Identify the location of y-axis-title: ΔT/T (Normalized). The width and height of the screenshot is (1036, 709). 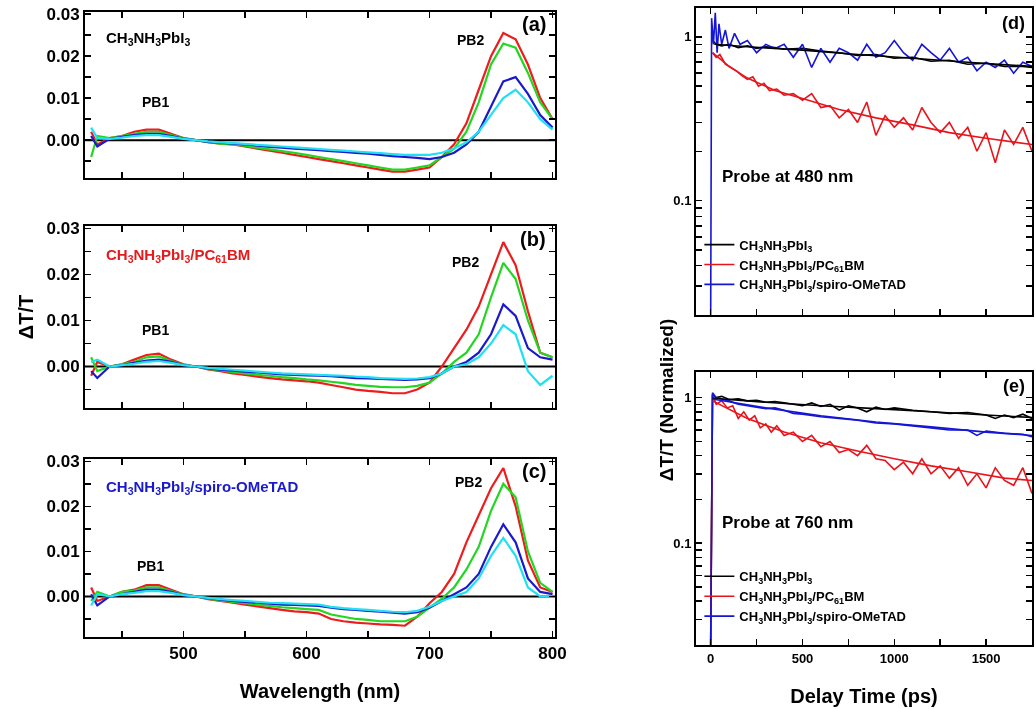
(667, 400).